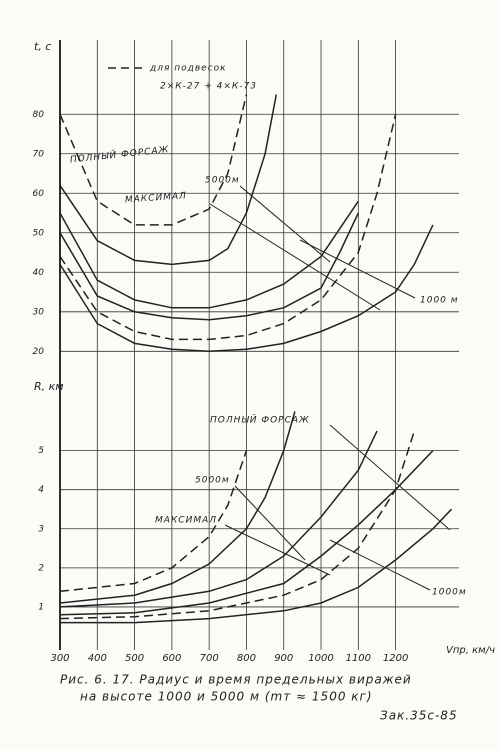  What do you see at coordinates (39, 233) in the screenshot?
I see `y-tick-label: 50` at bounding box center [39, 233].